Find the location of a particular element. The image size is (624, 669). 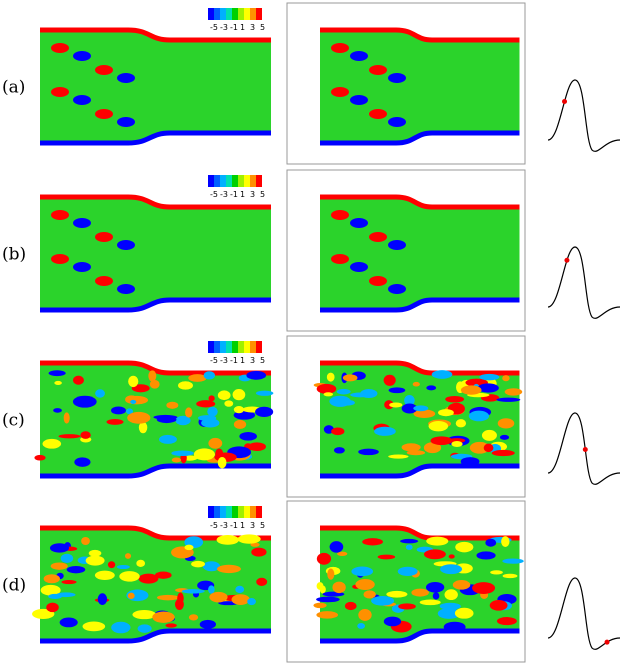

row-label: (c) is located at coordinates (13, 421).